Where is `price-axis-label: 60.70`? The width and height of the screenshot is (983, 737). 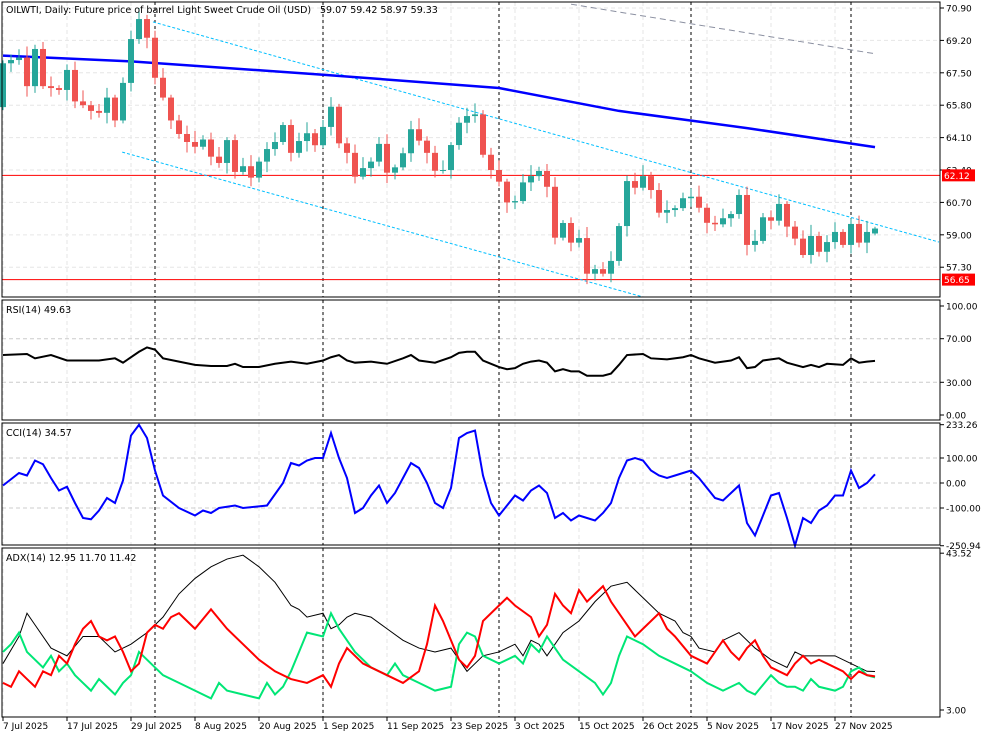 price-axis-label: 60.70 is located at coordinates (959, 204).